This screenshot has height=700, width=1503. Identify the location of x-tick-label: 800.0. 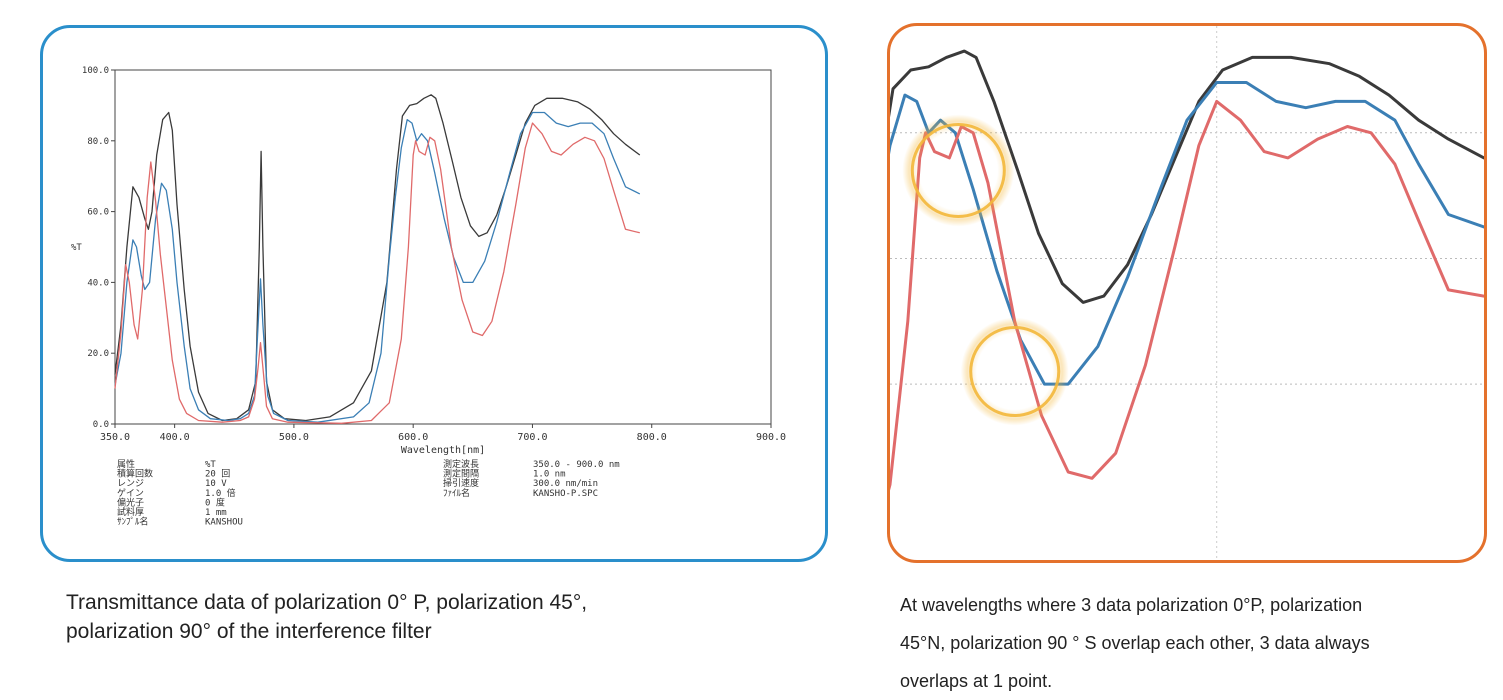
(652, 437).